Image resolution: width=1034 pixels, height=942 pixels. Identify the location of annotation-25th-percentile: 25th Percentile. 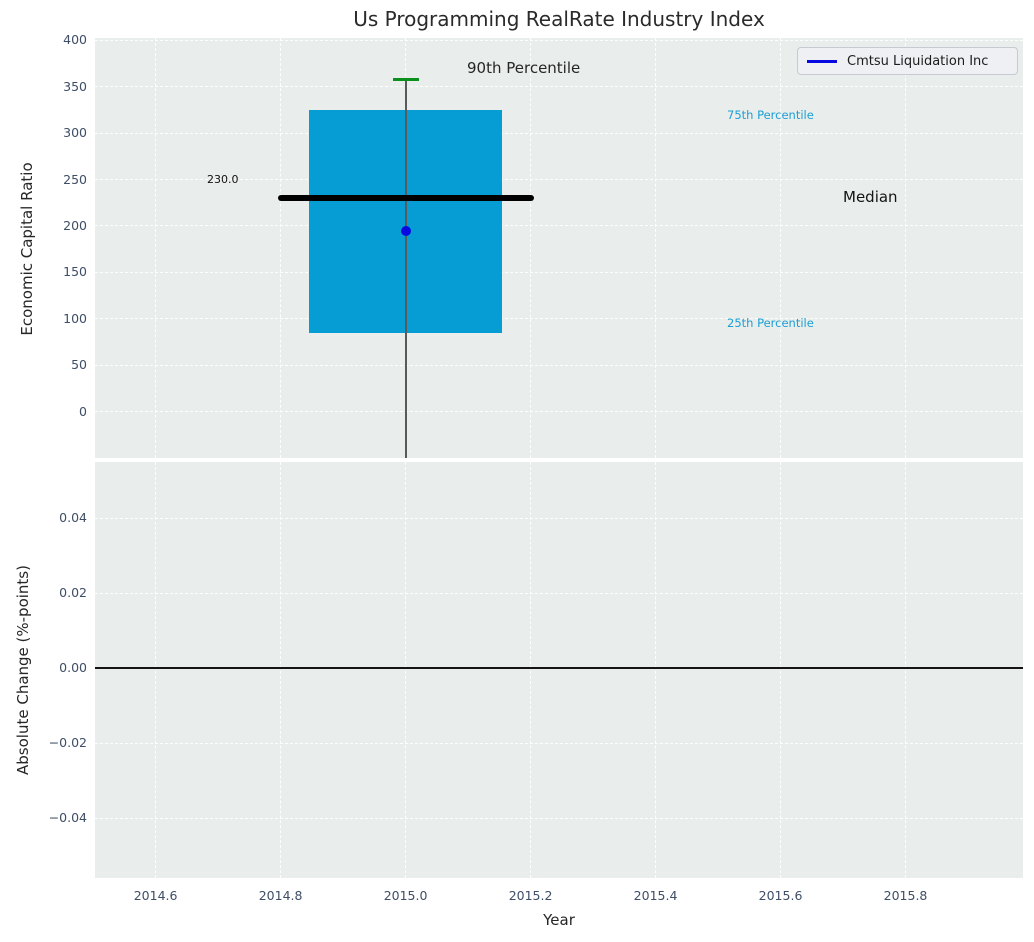
(770, 323).